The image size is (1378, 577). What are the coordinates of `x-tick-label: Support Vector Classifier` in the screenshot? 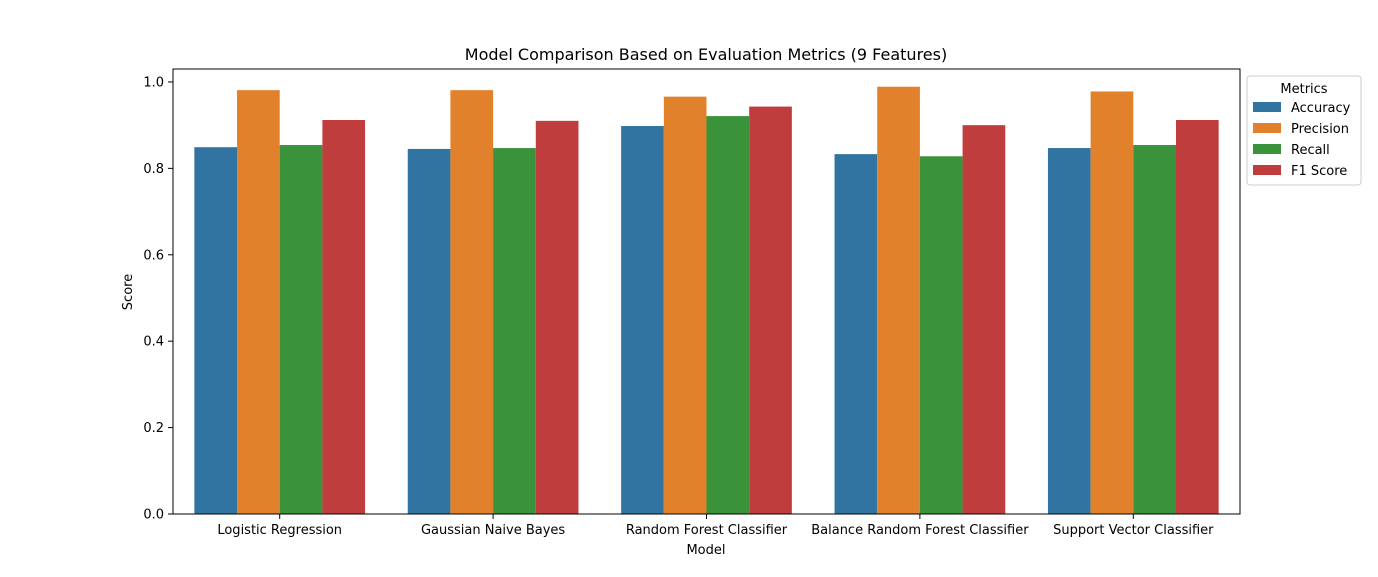 It's located at (1133, 530).